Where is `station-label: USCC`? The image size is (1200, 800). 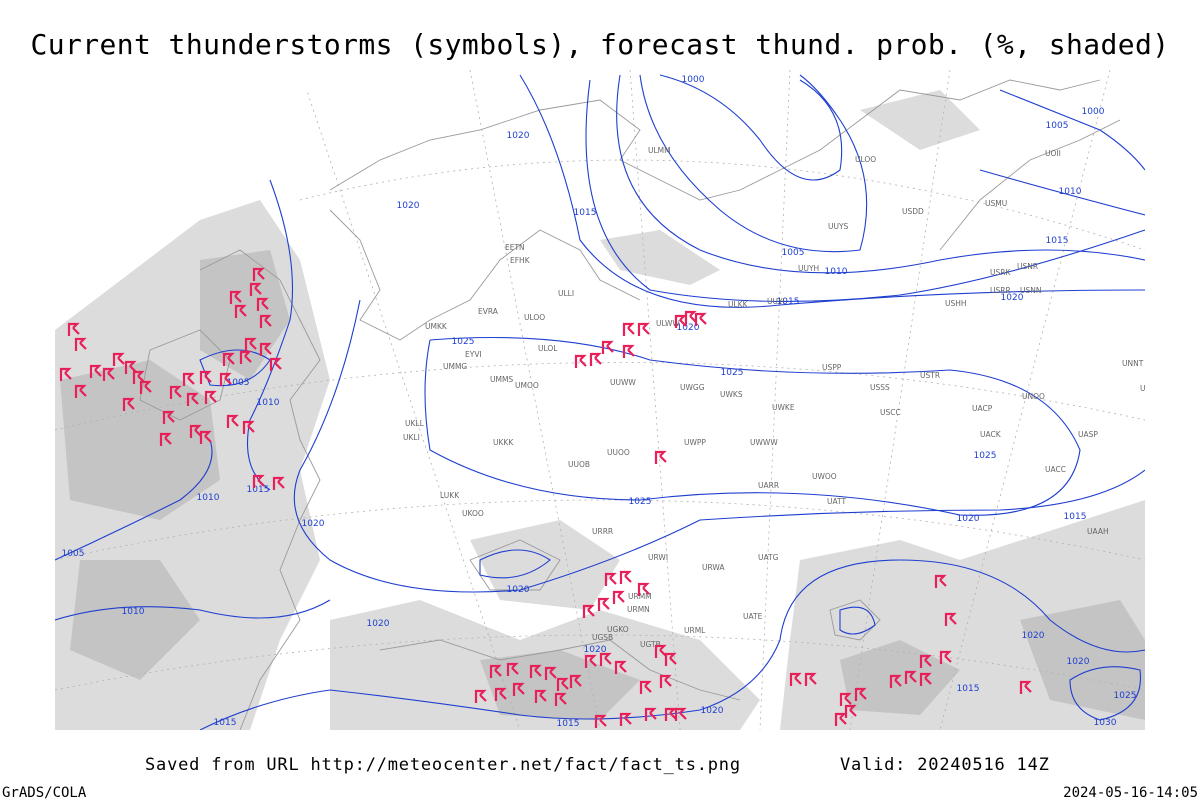
station-label: USCC is located at coordinates (890, 412).